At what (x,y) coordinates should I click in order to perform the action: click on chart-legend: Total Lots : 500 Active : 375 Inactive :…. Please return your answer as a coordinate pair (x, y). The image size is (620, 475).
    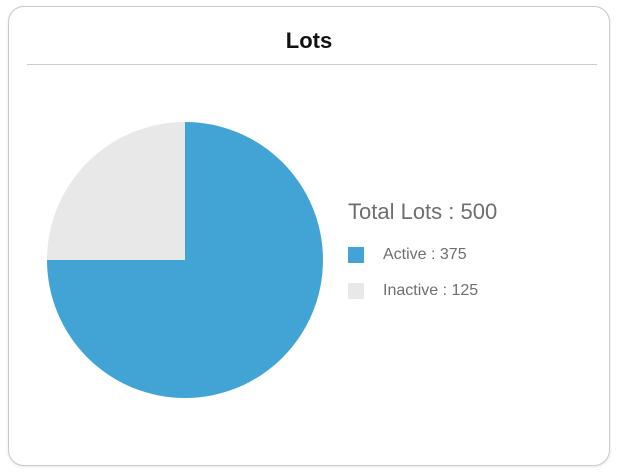
    Looking at the image, I should click on (468, 253).